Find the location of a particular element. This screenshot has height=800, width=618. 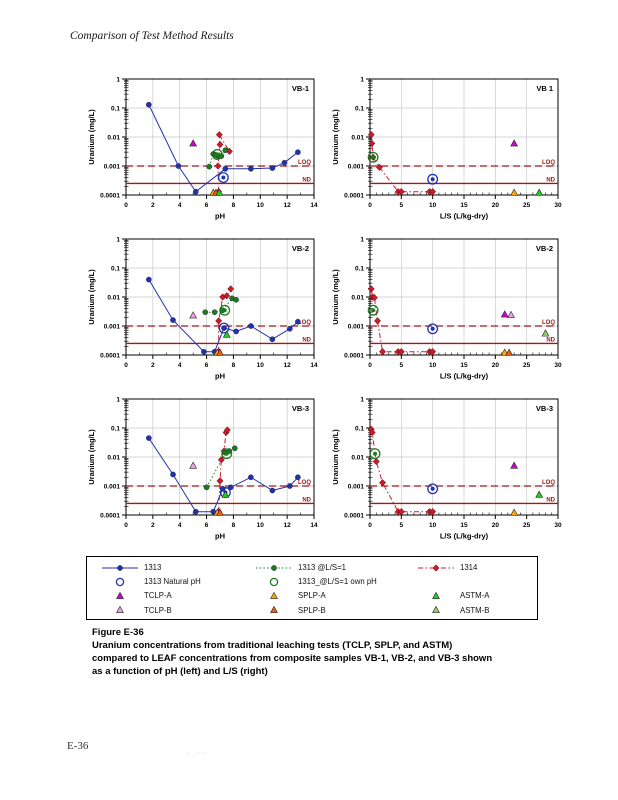

legend-item-astm-a: ASTM-A is located at coordinates (453, 596).